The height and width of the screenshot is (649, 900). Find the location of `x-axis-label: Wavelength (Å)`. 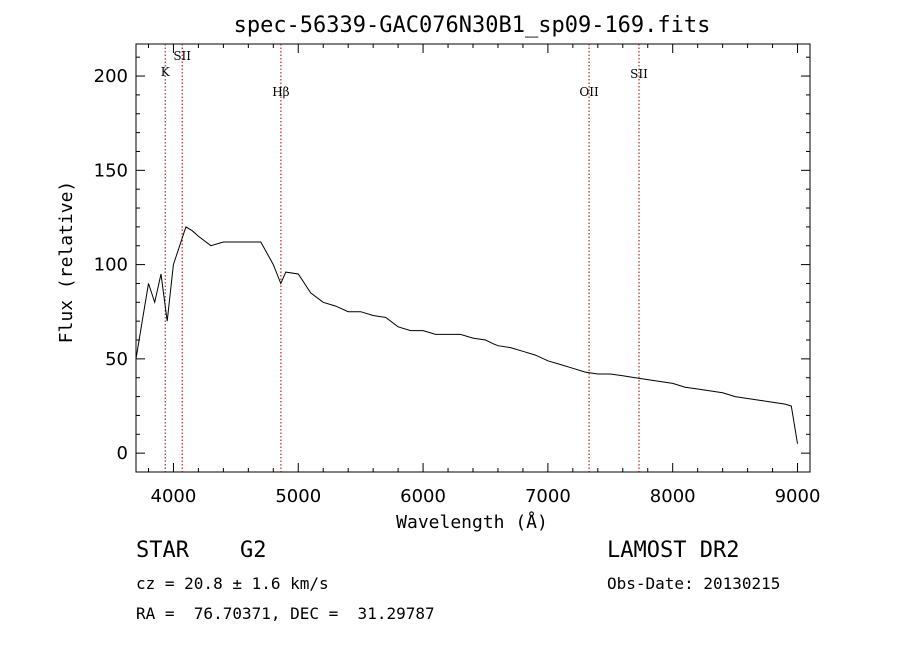

x-axis-label: Wavelength (Å) is located at coordinates (472, 522).